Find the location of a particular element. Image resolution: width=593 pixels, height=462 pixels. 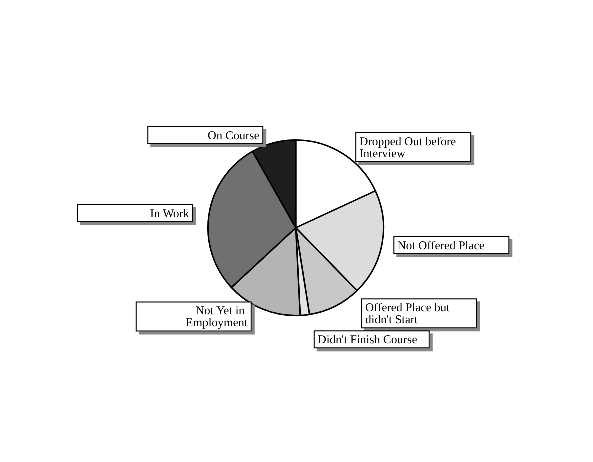

slice-label: Not Yet in Employment is located at coordinates (217, 317).